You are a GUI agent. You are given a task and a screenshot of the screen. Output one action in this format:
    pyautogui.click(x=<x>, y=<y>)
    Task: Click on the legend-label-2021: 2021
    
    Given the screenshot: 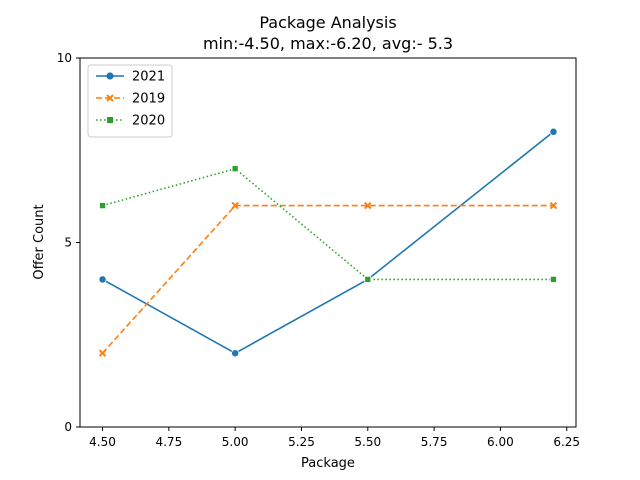 What is the action you would take?
    pyautogui.click(x=148, y=77)
    